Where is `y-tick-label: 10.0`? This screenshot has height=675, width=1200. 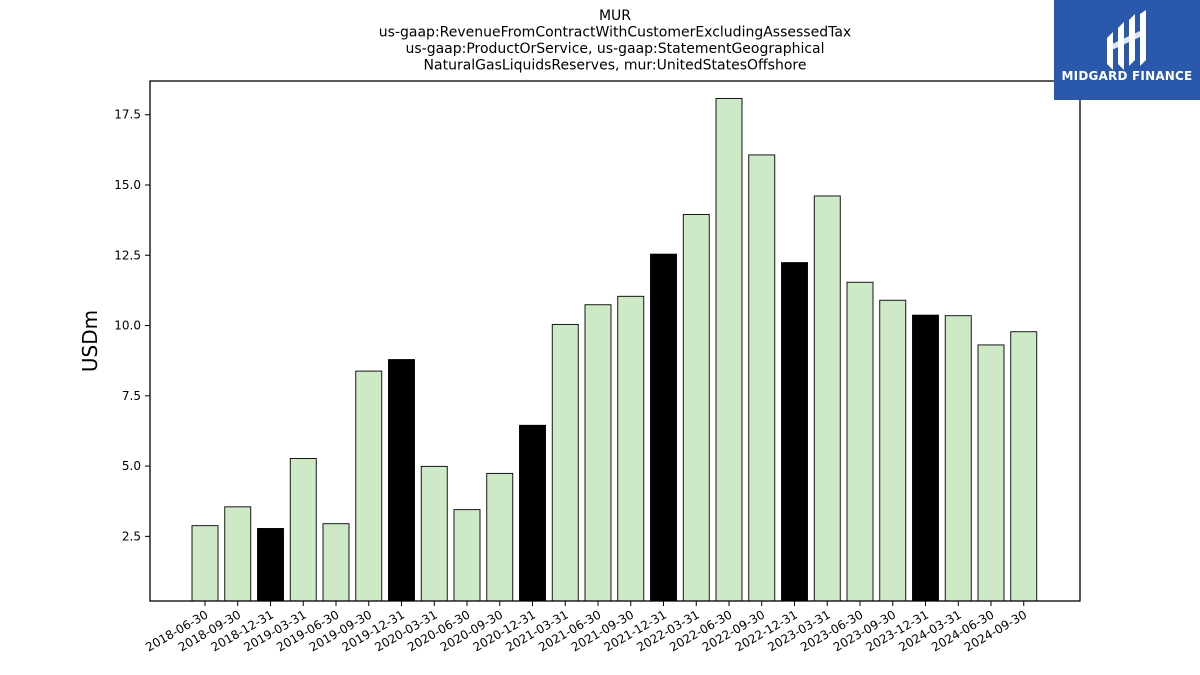 y-tick-label: 10.0 is located at coordinates (127, 326).